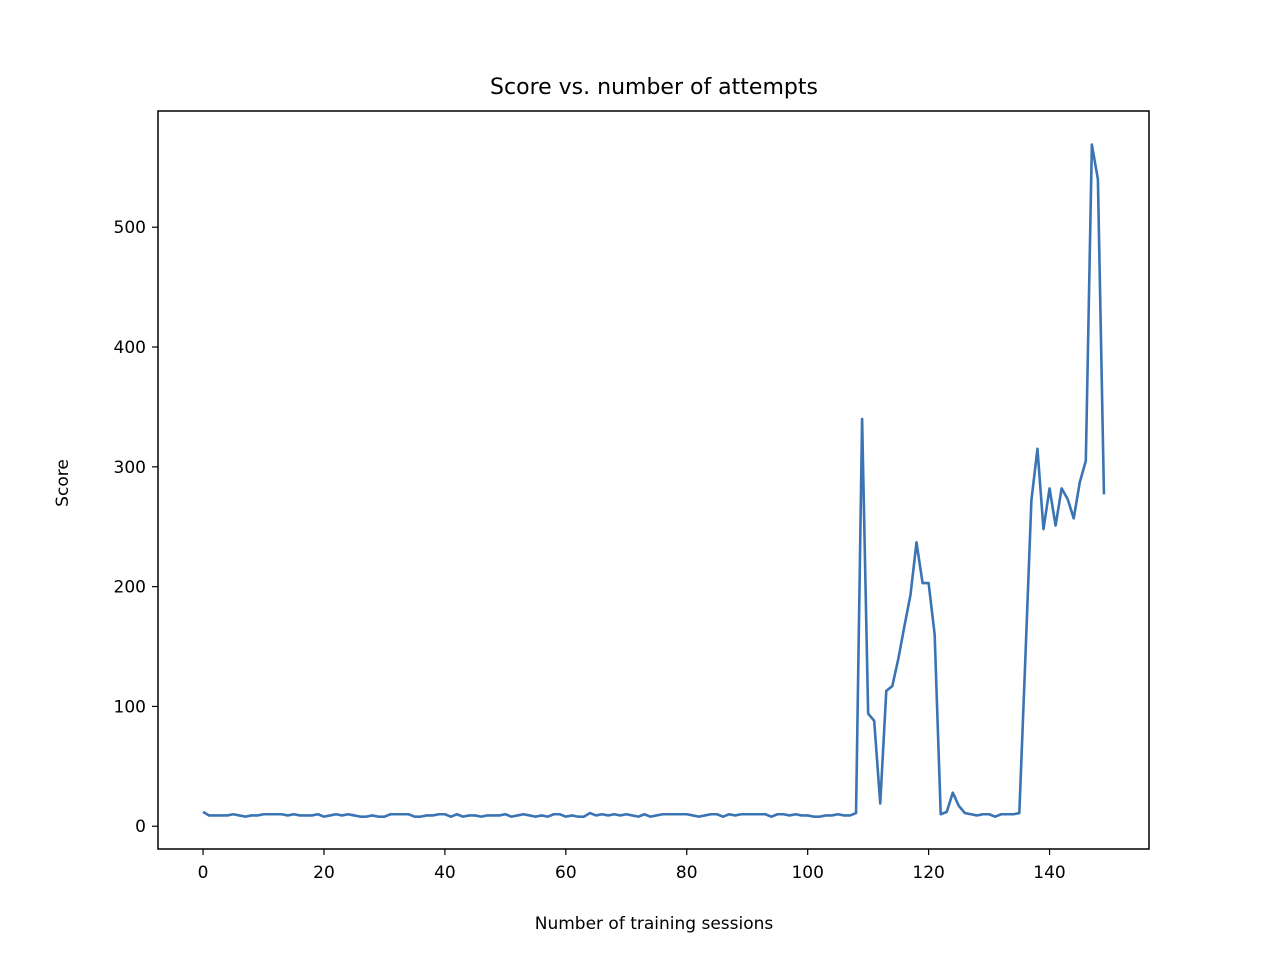  What do you see at coordinates (203, 873) in the screenshot?
I see `x-tick-label: 0` at bounding box center [203, 873].